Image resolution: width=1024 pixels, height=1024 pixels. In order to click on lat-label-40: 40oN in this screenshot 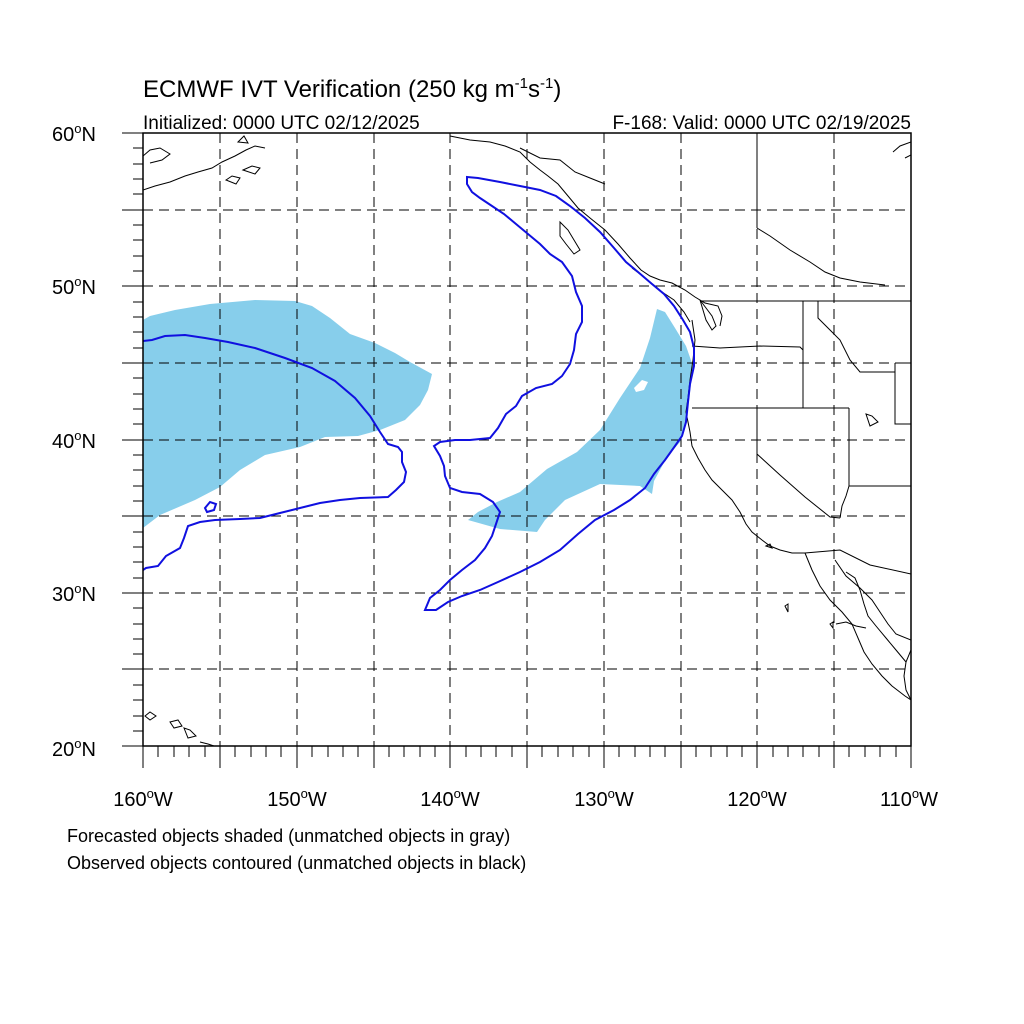, I will do `click(74, 440)`.